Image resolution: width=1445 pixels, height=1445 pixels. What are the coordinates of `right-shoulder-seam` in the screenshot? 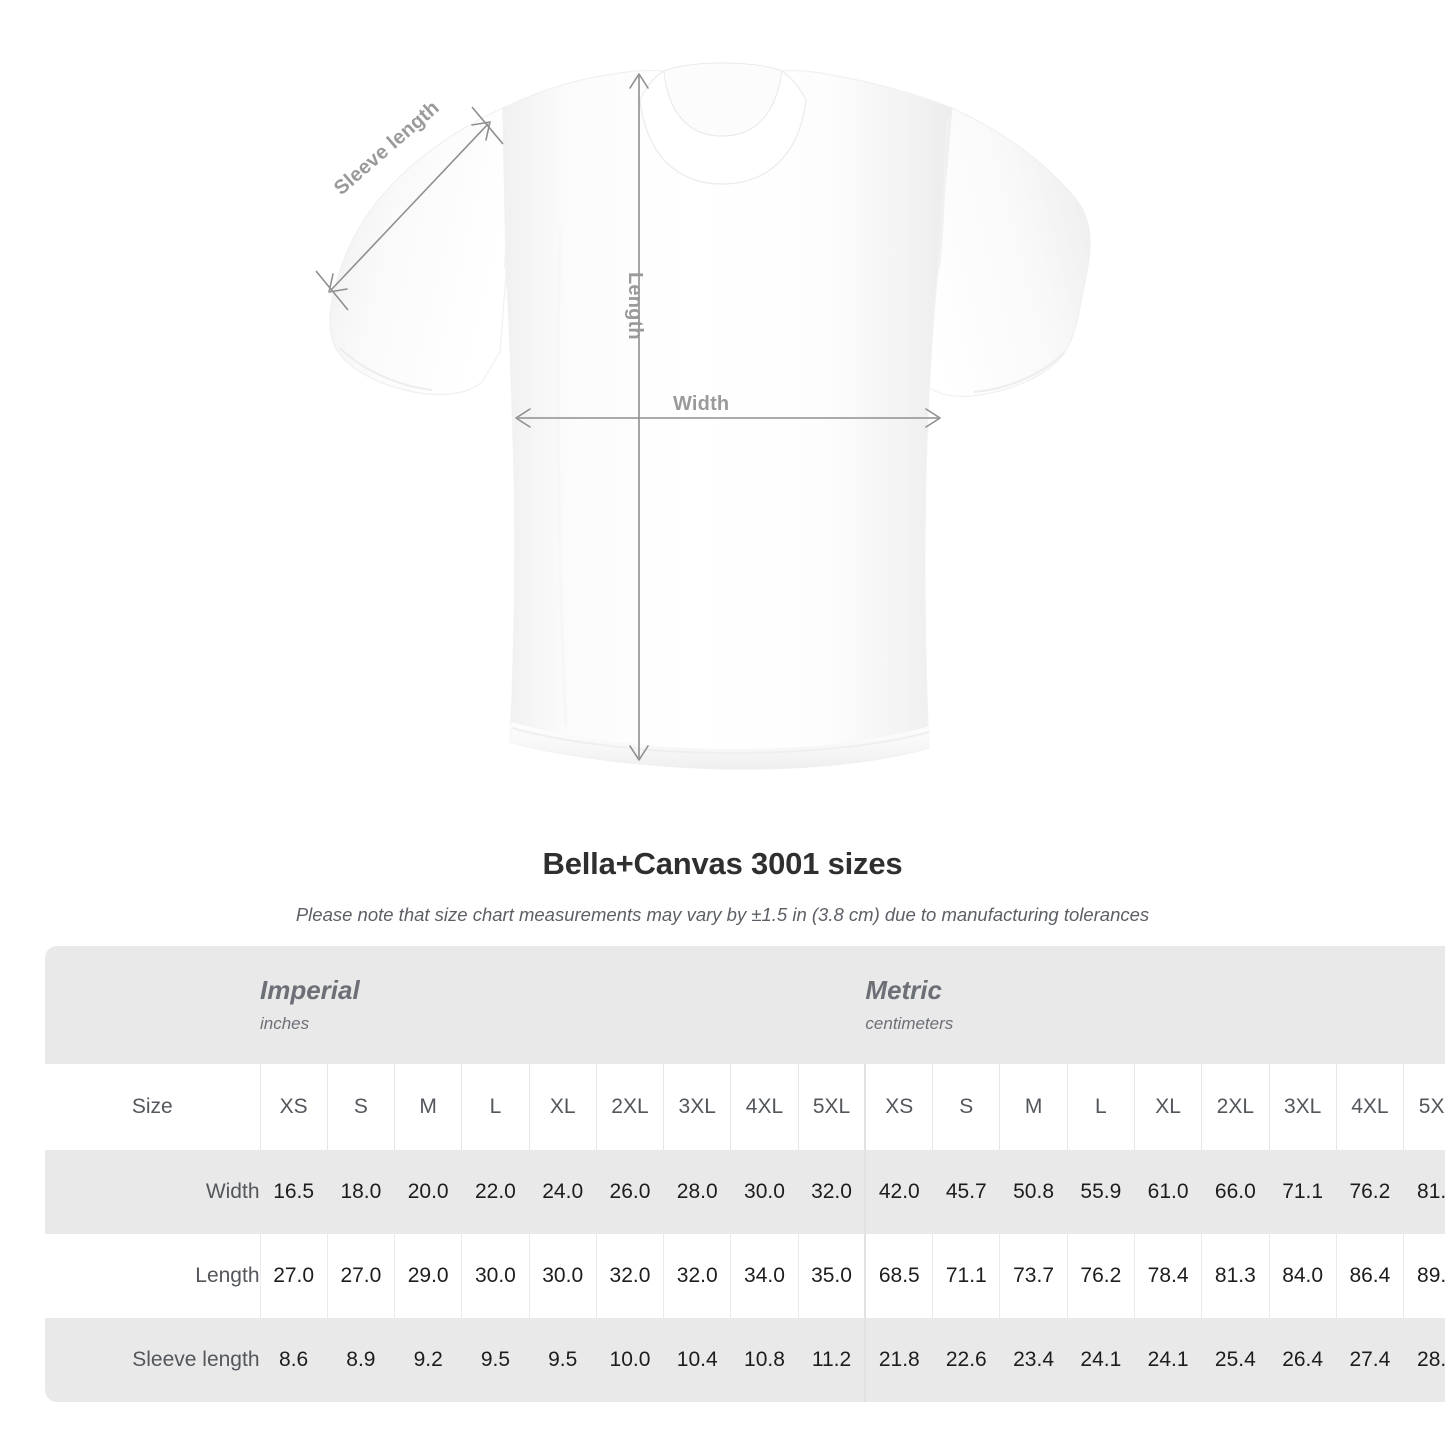 It's located at (944, 192).